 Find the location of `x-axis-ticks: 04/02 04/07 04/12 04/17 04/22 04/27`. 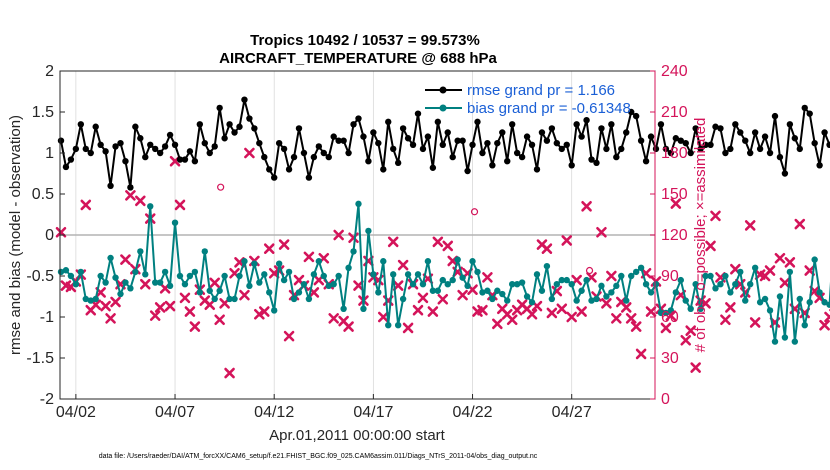

x-axis-ticks: 04/02 04/07 04/12 04/17 04/22 04/27 is located at coordinates (324, 407).